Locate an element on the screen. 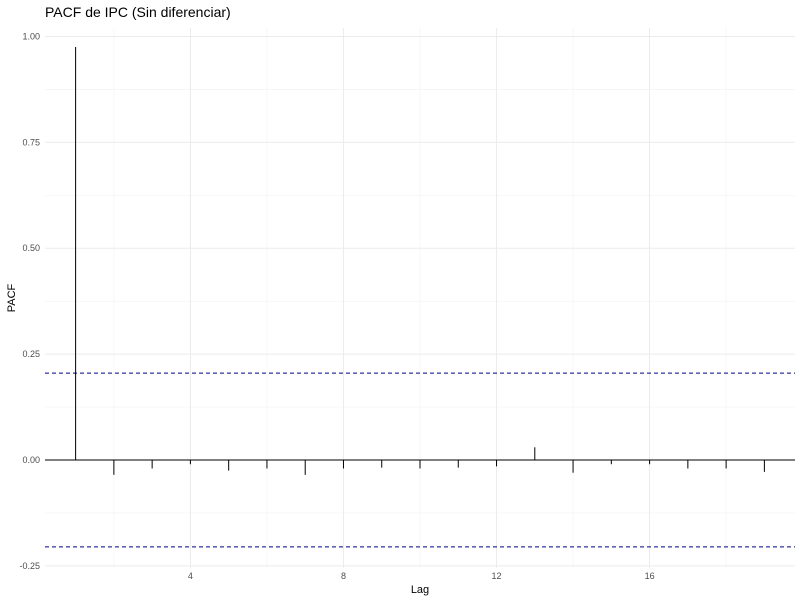  y-tick-label: 0.50 is located at coordinates (31, 248).